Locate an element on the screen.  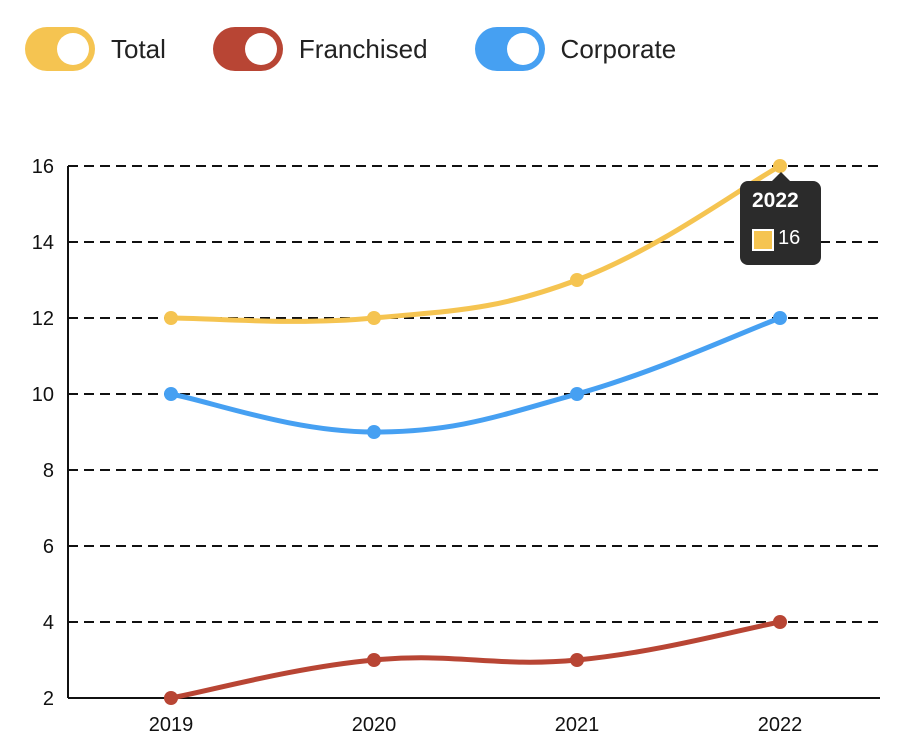
y-tick-label: 12 is located at coordinates (43, 319).